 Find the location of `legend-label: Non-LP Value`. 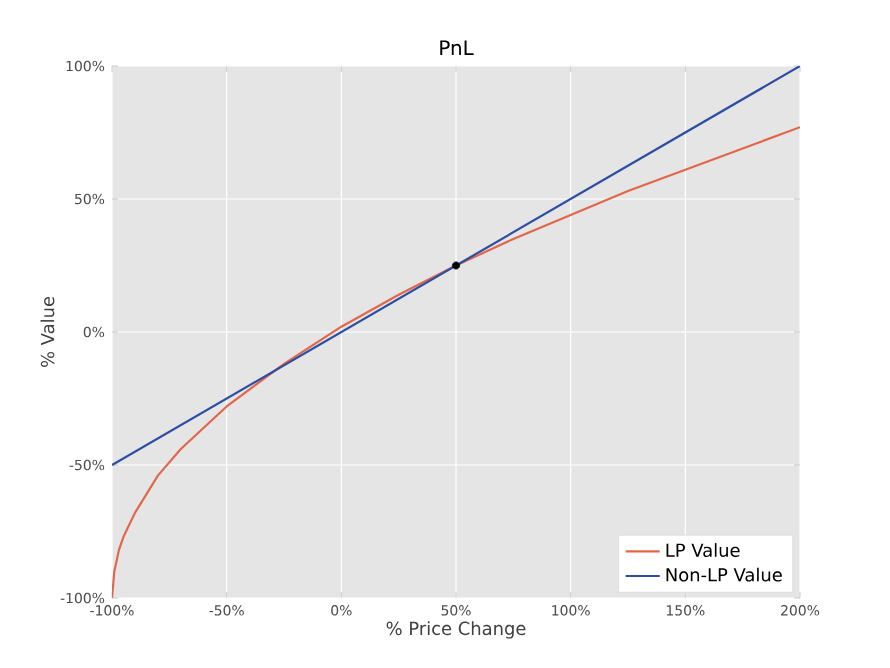

legend-label: Non-LP Value is located at coordinates (724, 574).